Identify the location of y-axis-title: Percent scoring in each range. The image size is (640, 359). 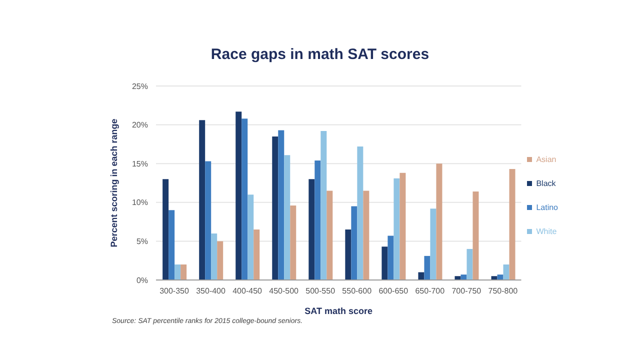
(114, 183).